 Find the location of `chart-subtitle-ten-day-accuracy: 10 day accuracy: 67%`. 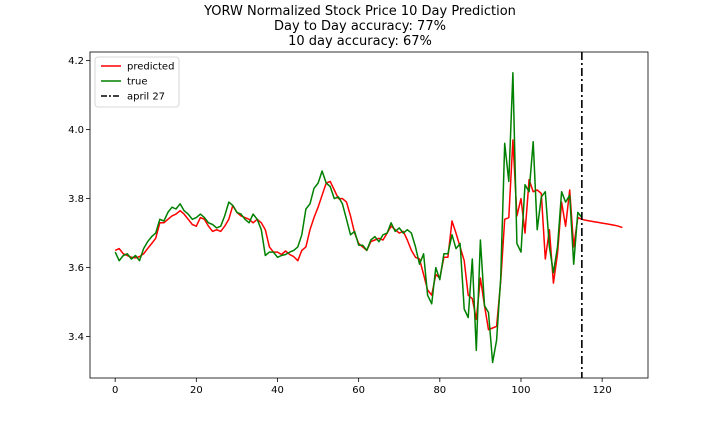

chart-subtitle-ten-day-accuracy: 10 day accuracy: 67% is located at coordinates (360, 41).